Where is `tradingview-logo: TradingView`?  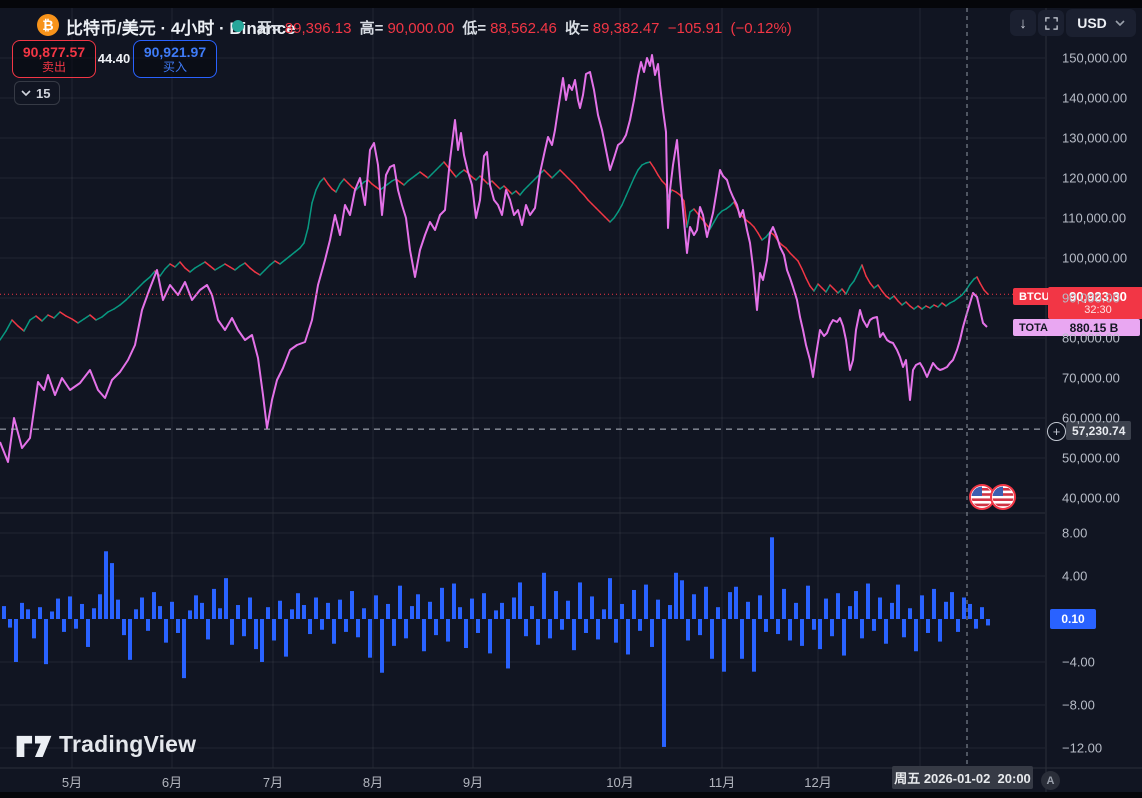 tradingview-logo: TradingView is located at coordinates (106, 744).